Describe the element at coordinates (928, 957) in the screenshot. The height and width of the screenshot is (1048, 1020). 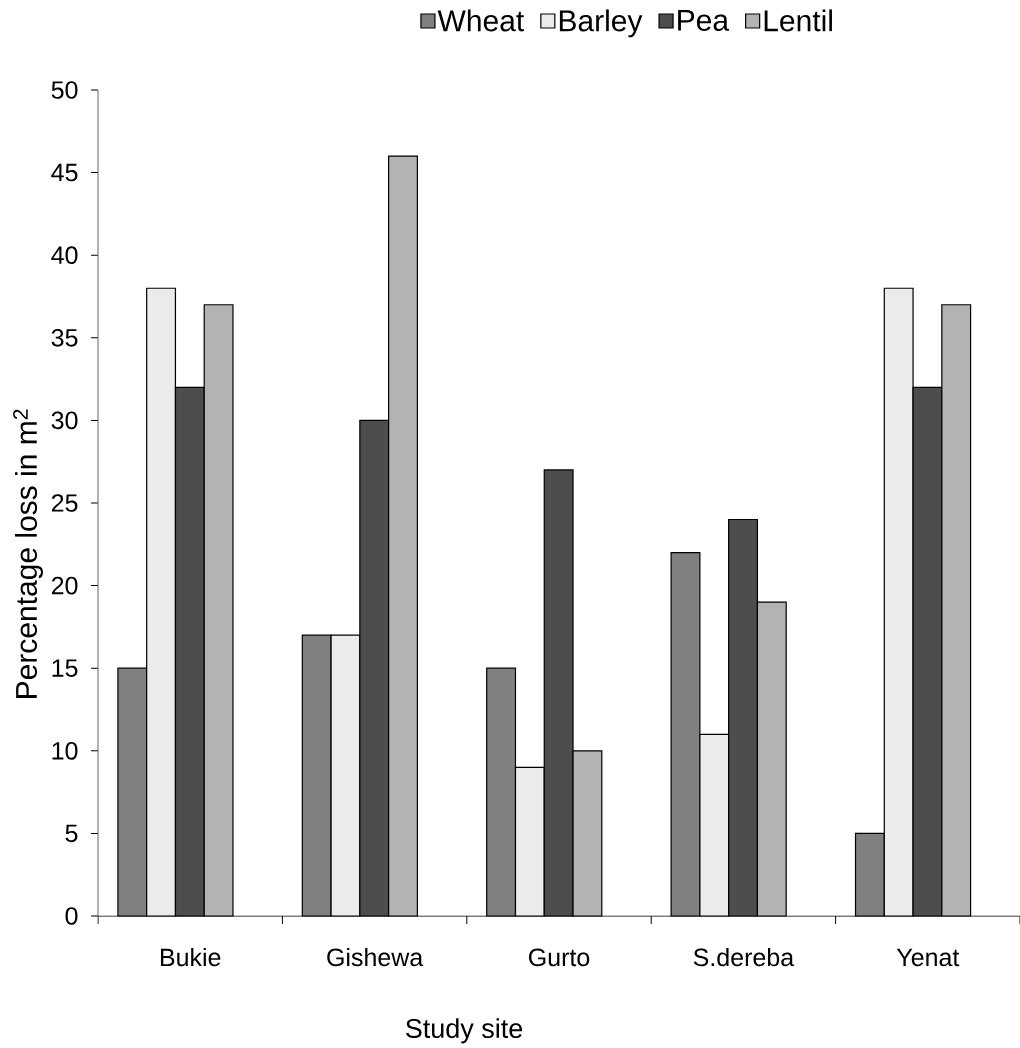
I see `x-tick-label: Yenat` at that location.